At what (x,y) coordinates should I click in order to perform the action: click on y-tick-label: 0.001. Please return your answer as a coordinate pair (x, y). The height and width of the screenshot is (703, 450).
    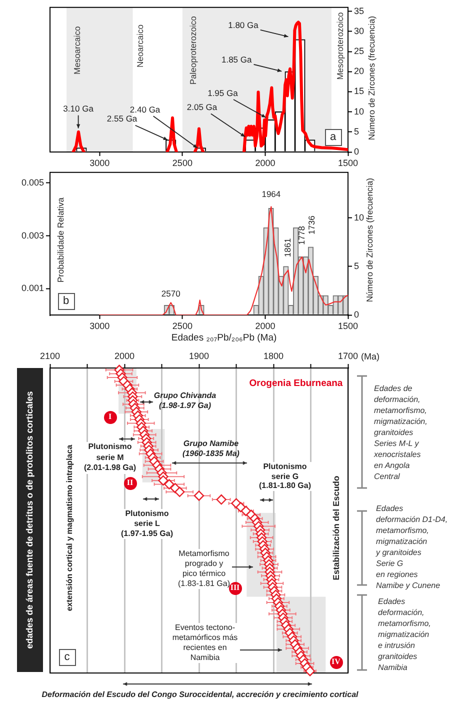
    Looking at the image, I should click on (32, 288).